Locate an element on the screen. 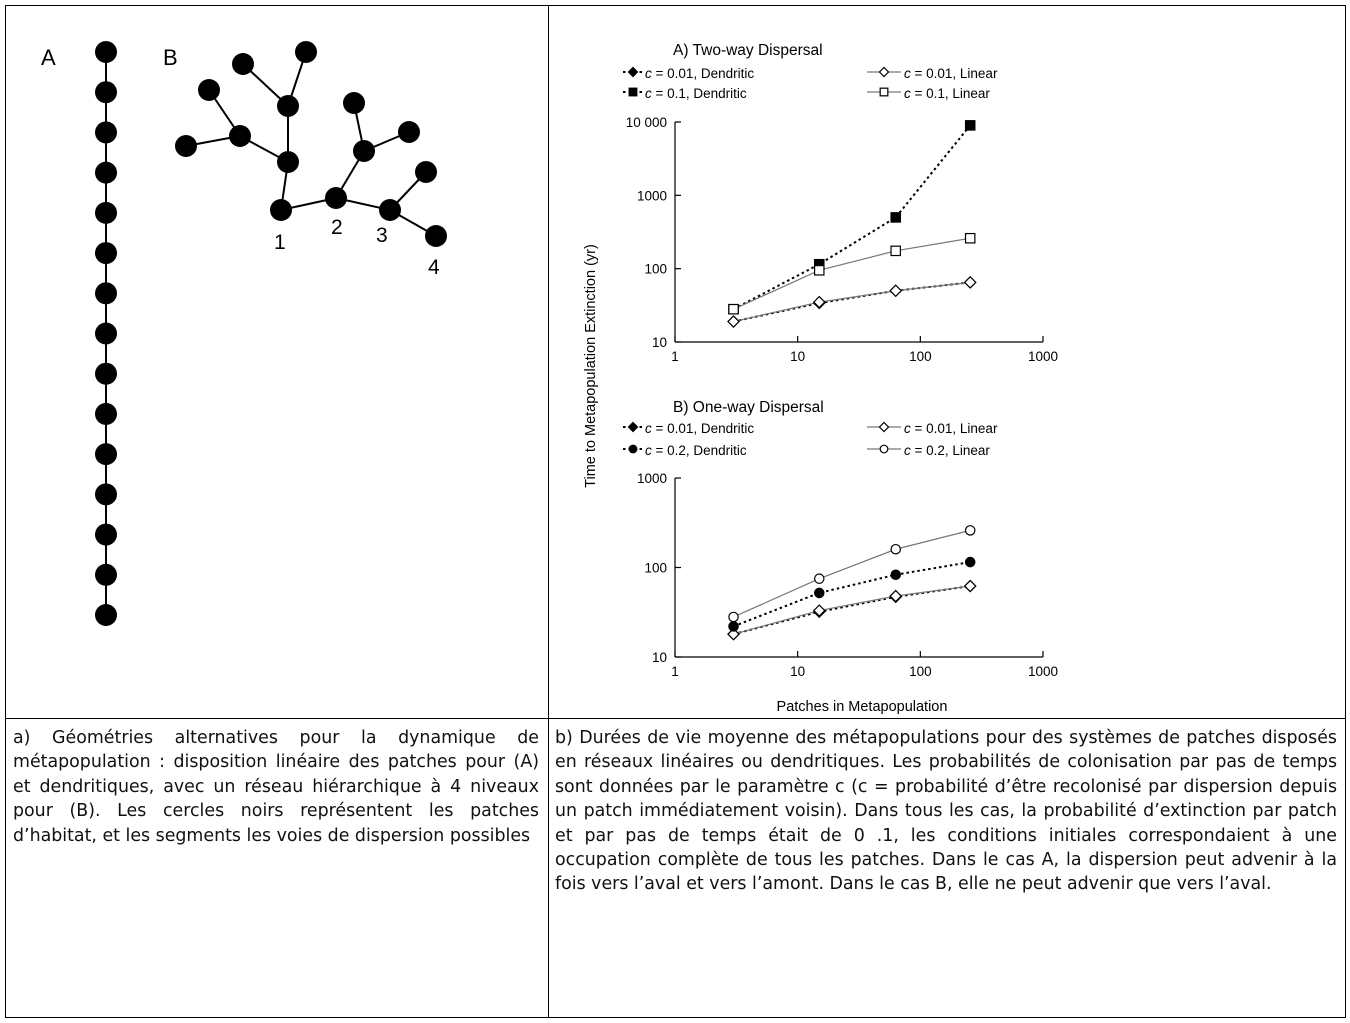  legend-a-3: c = 0.1, Linear is located at coordinates (947, 93).